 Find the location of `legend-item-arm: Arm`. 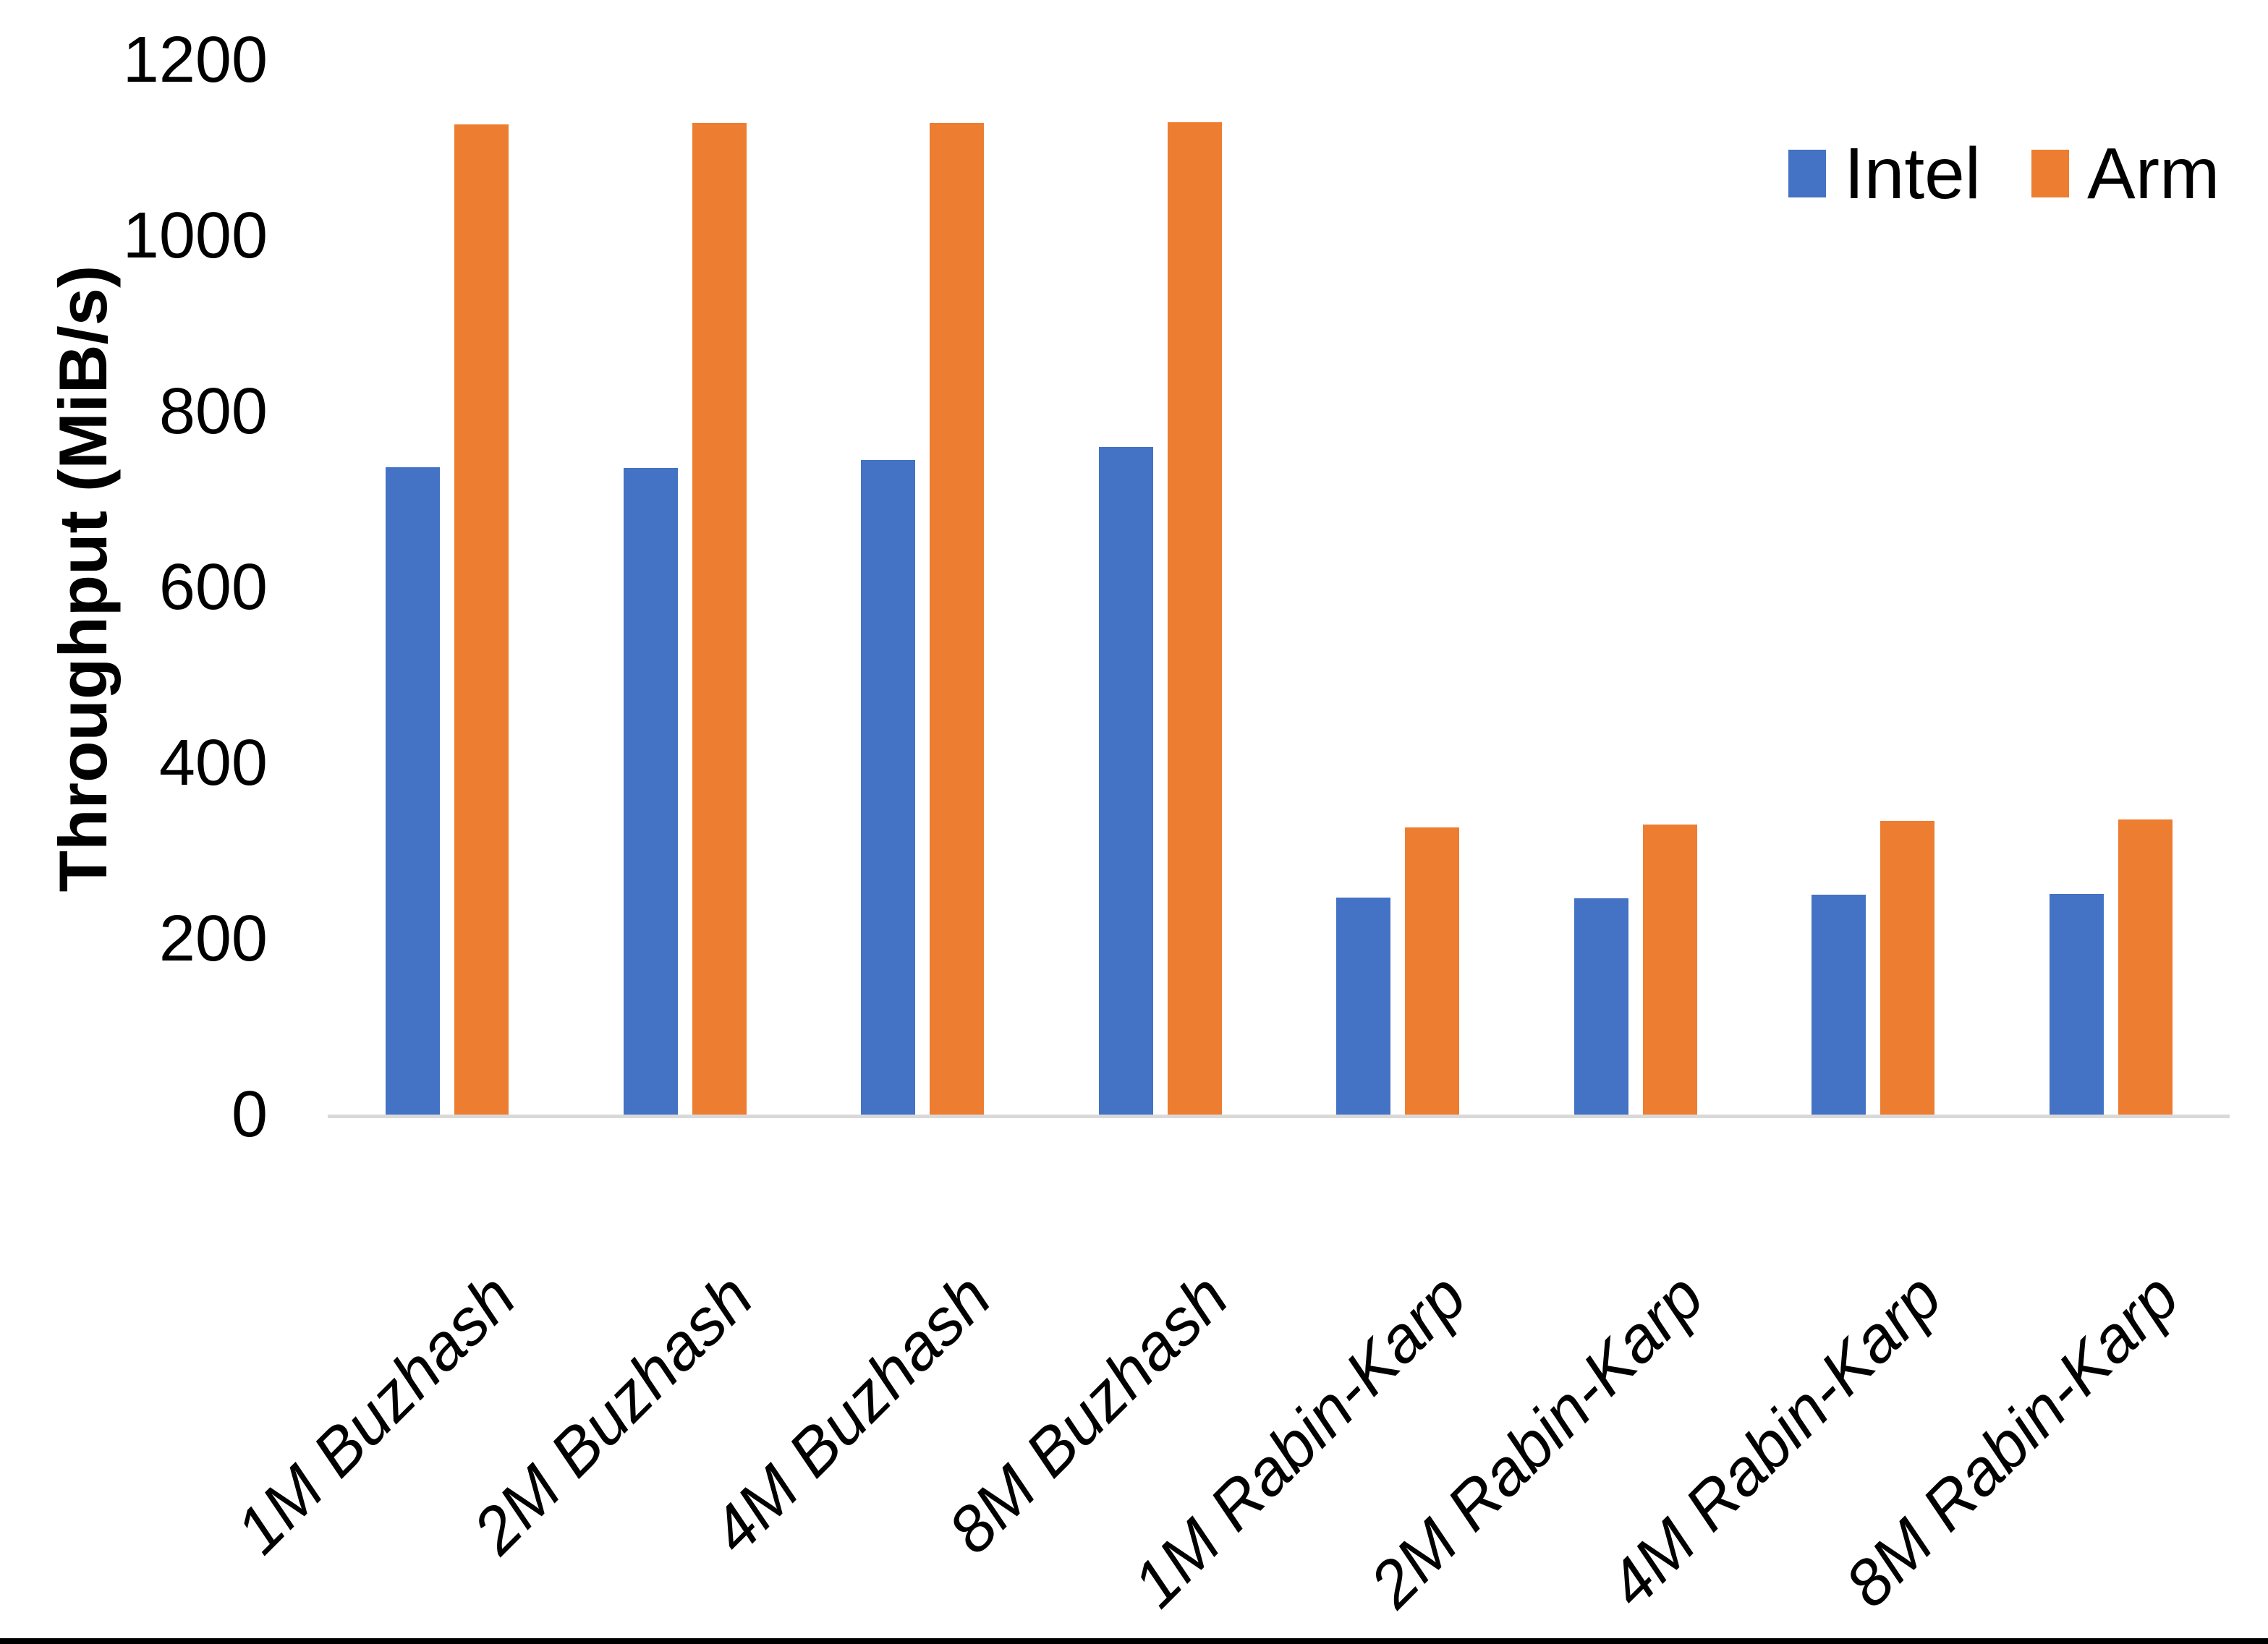

legend-item-arm: Arm is located at coordinates (2125, 173).